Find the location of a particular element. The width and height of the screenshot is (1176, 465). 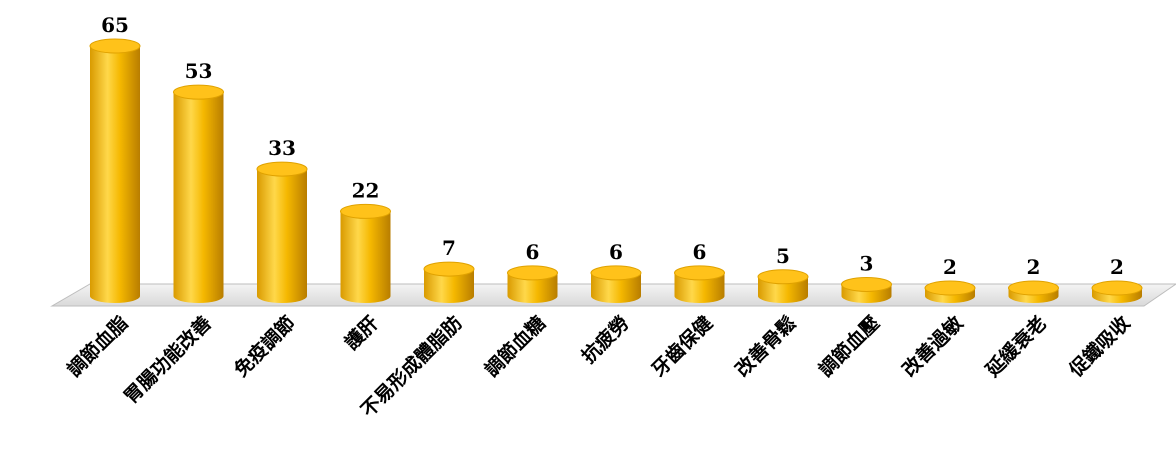

data-label: 3 is located at coordinates (867, 263).